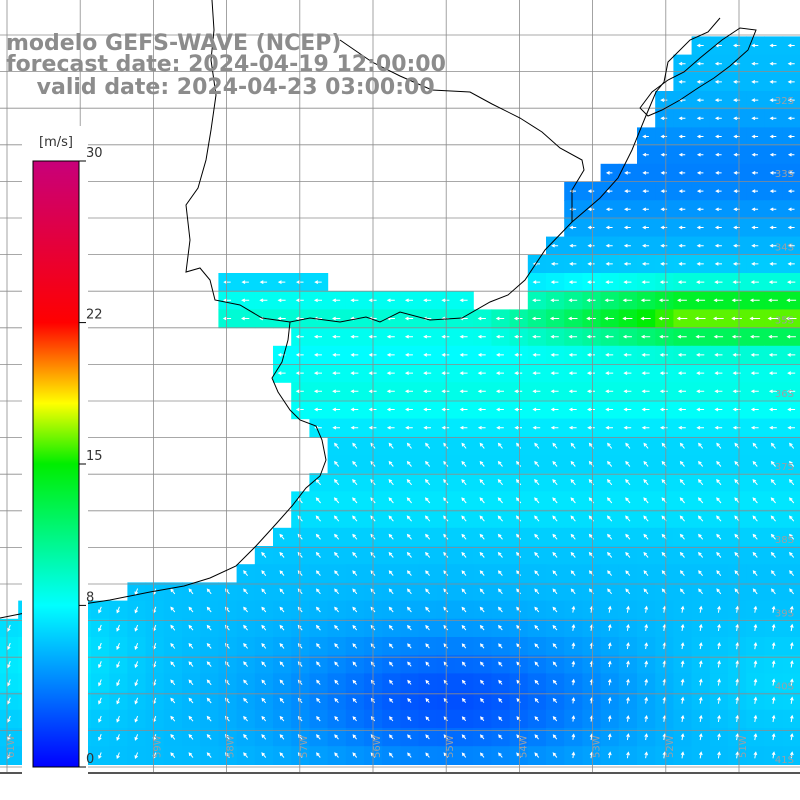 The image size is (800, 800). I want to click on longitude-label: 59W, so click(157, 746).